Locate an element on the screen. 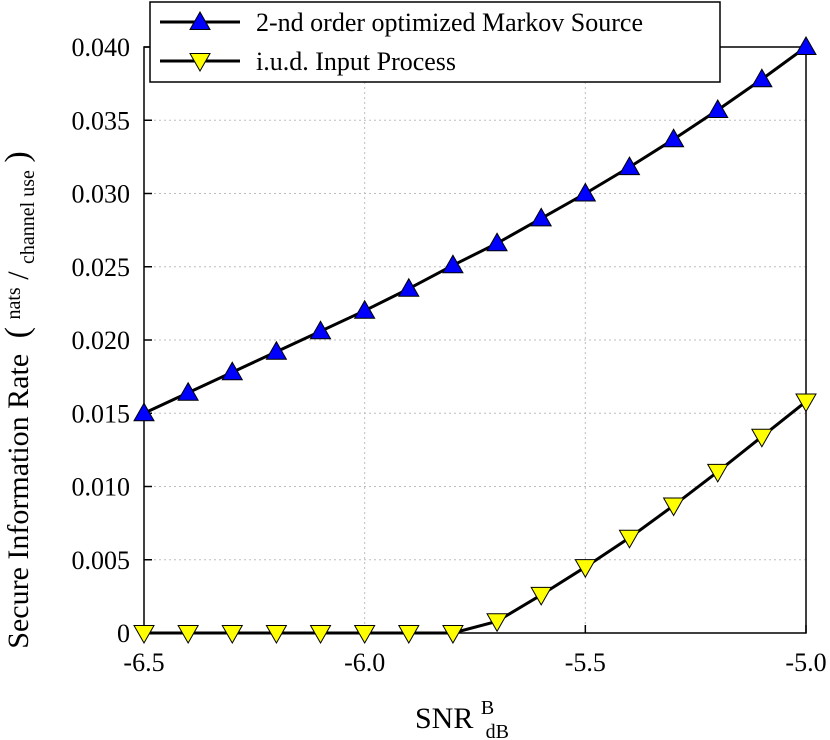  legend-marker-triangle-up is located at coordinates (200, 20).